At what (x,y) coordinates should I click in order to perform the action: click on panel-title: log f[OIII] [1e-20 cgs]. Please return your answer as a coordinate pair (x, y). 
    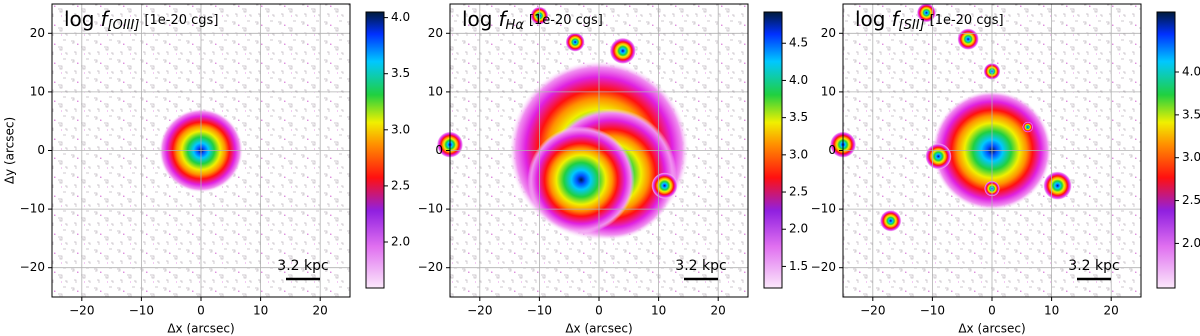
    Looking at the image, I should click on (141, 20).